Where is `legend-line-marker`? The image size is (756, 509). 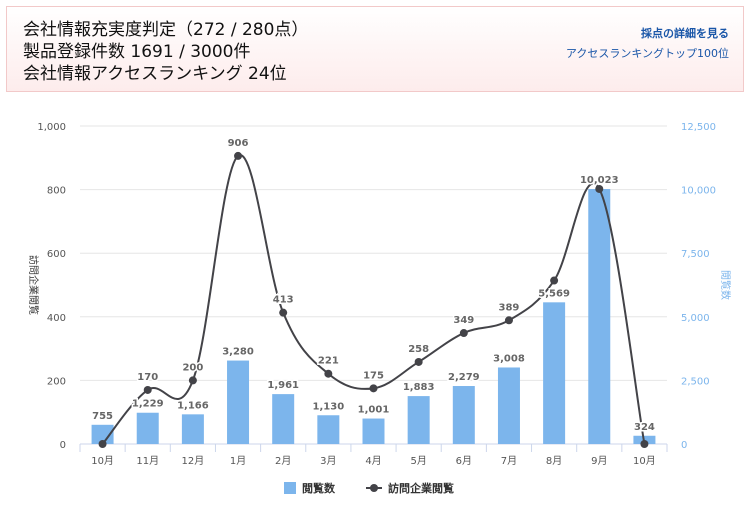 legend-line-marker is located at coordinates (374, 488).